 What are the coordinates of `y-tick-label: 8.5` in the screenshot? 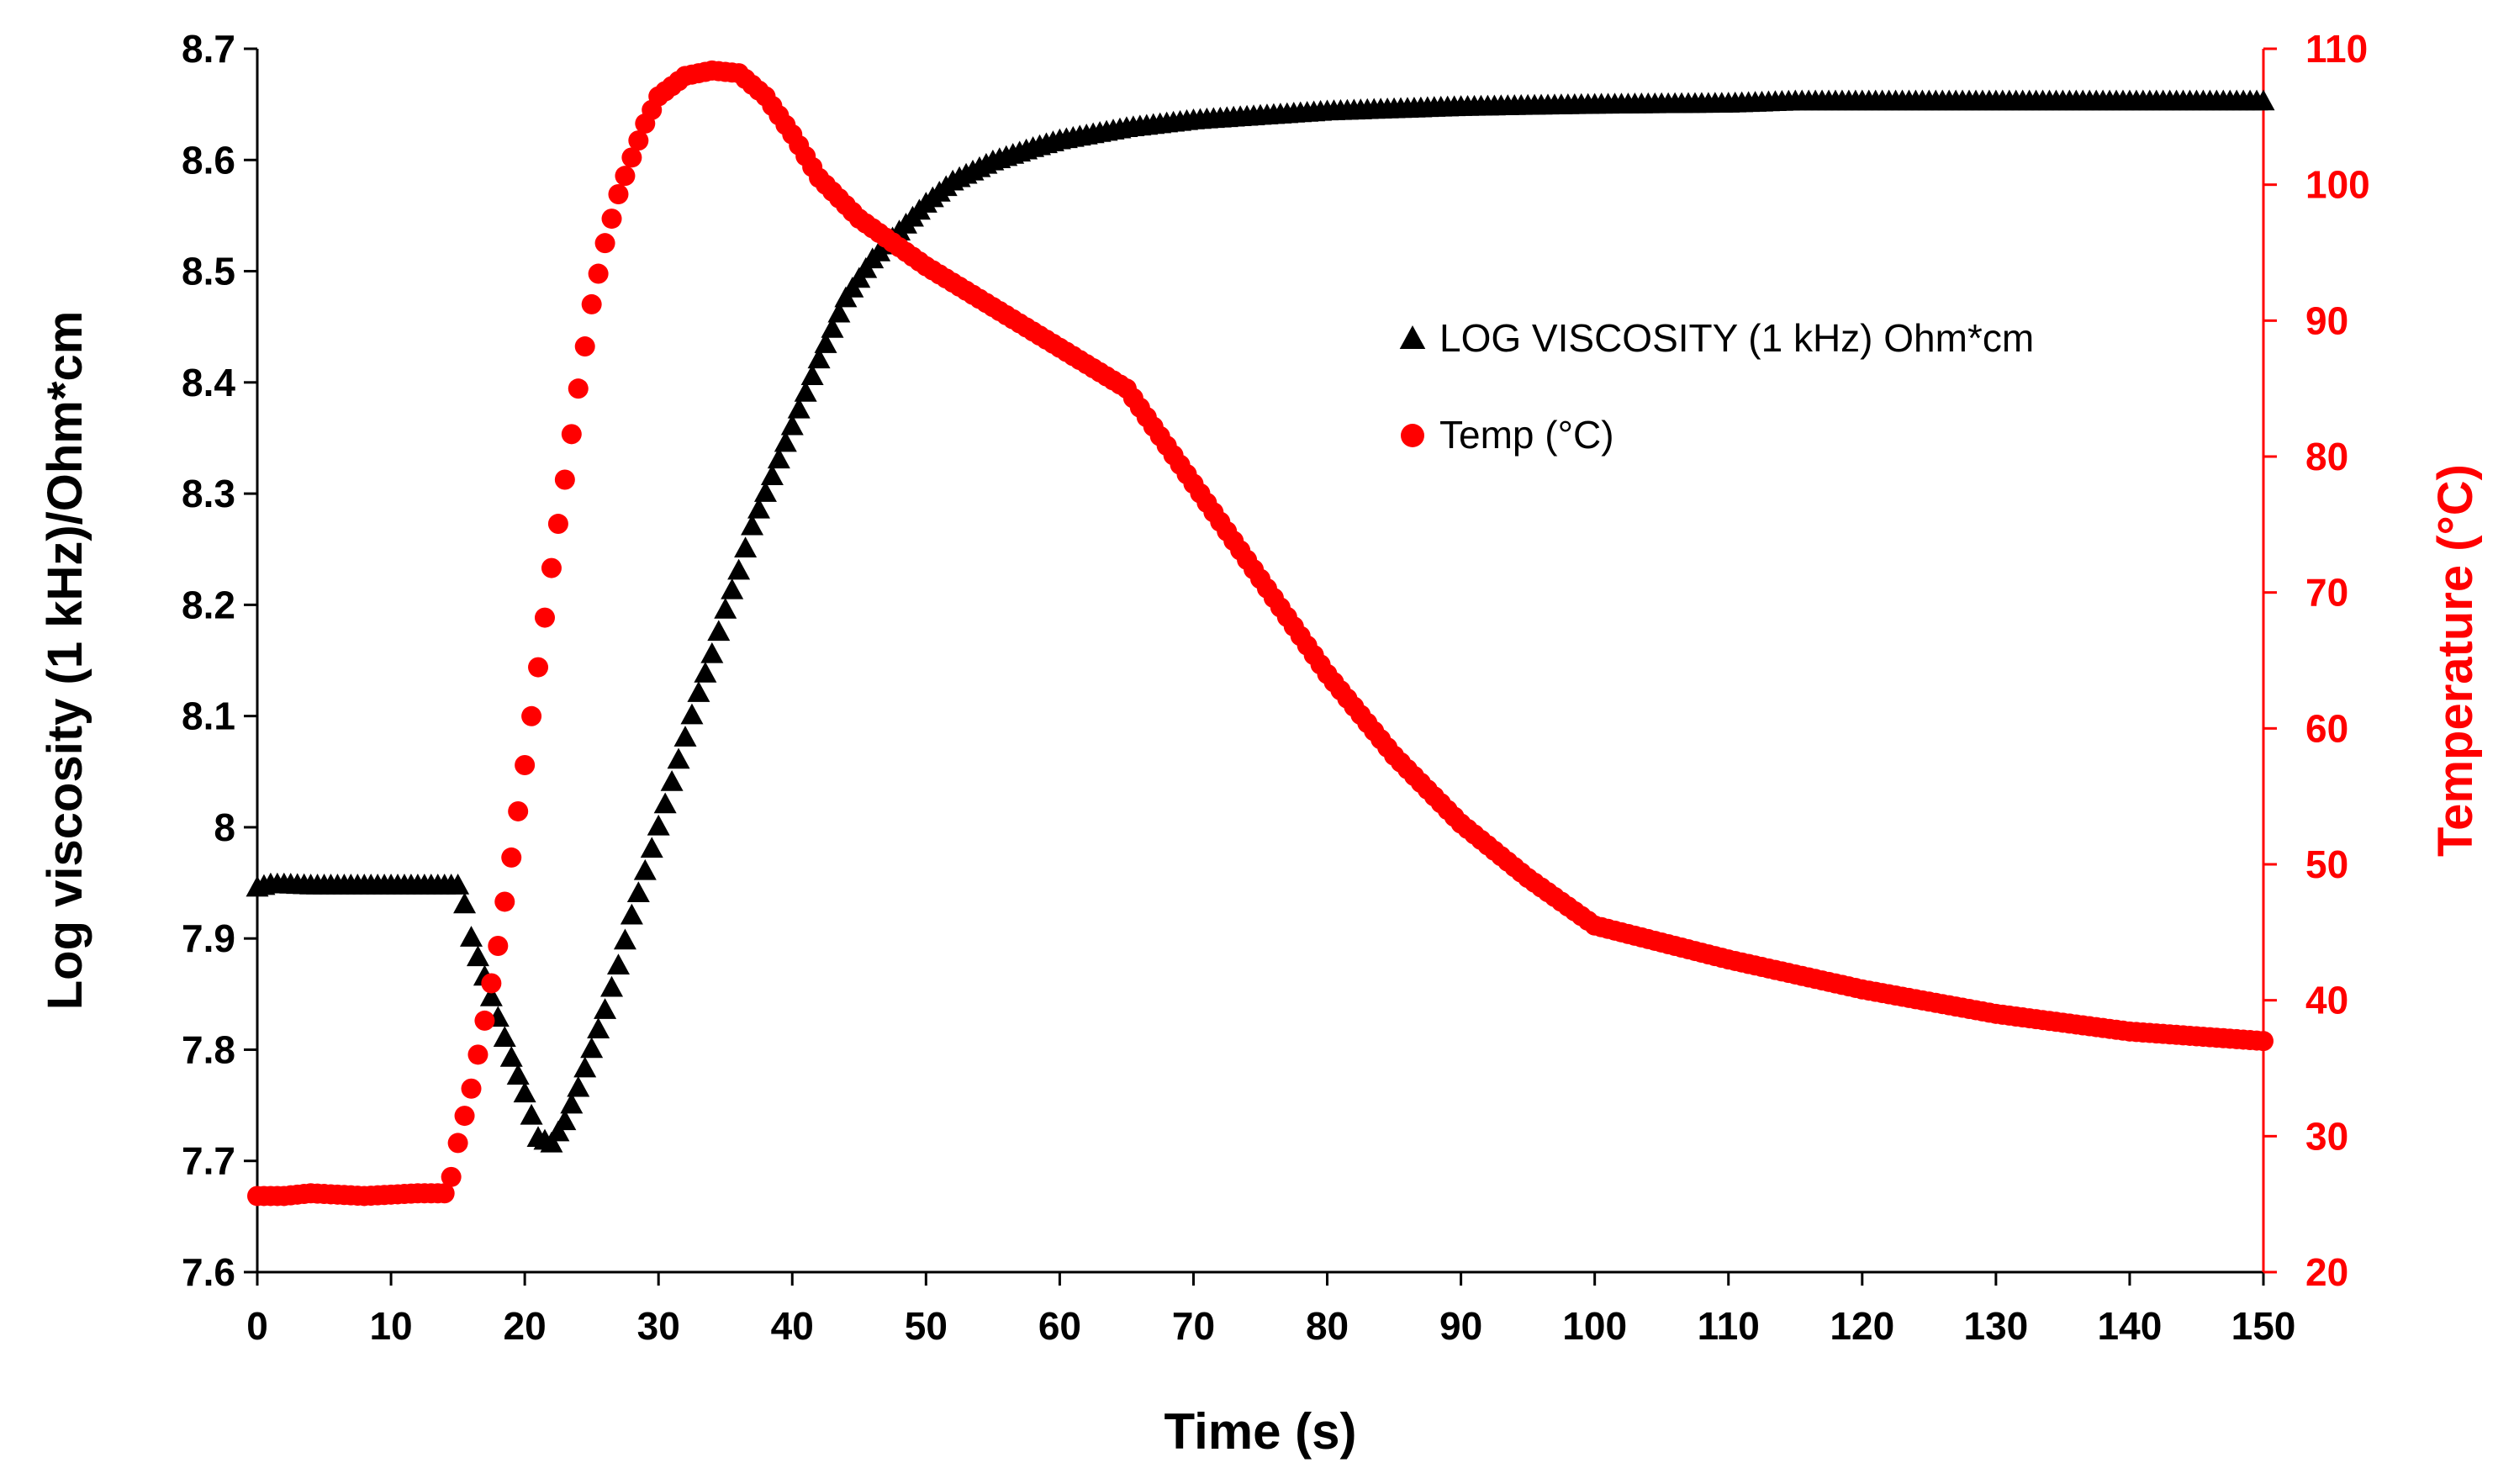 It's located at (208, 271).